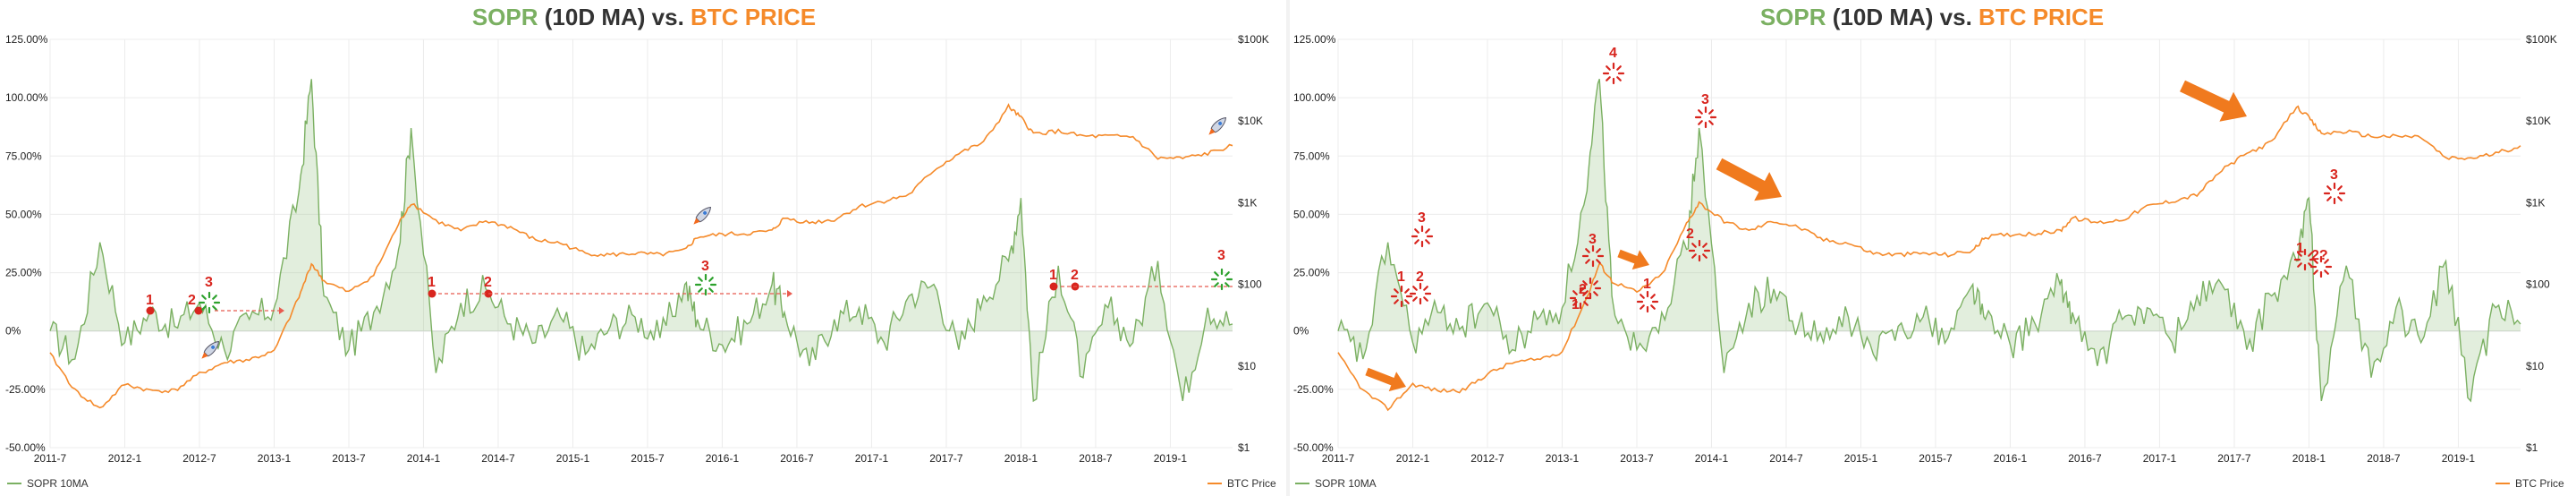 This screenshot has width=2576, height=496. What do you see at coordinates (702, 215) in the screenshot?
I see `rocket-icon` at bounding box center [702, 215].